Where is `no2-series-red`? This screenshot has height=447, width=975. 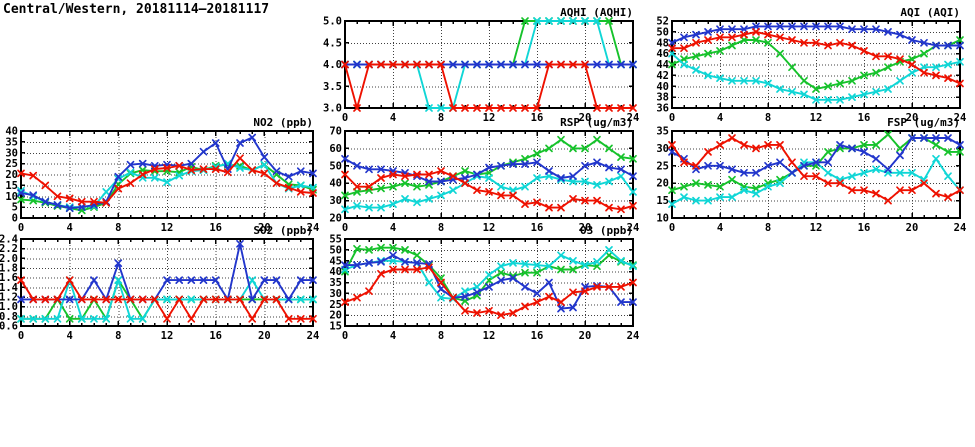 no2-series-red is located at coordinates (167, 180).